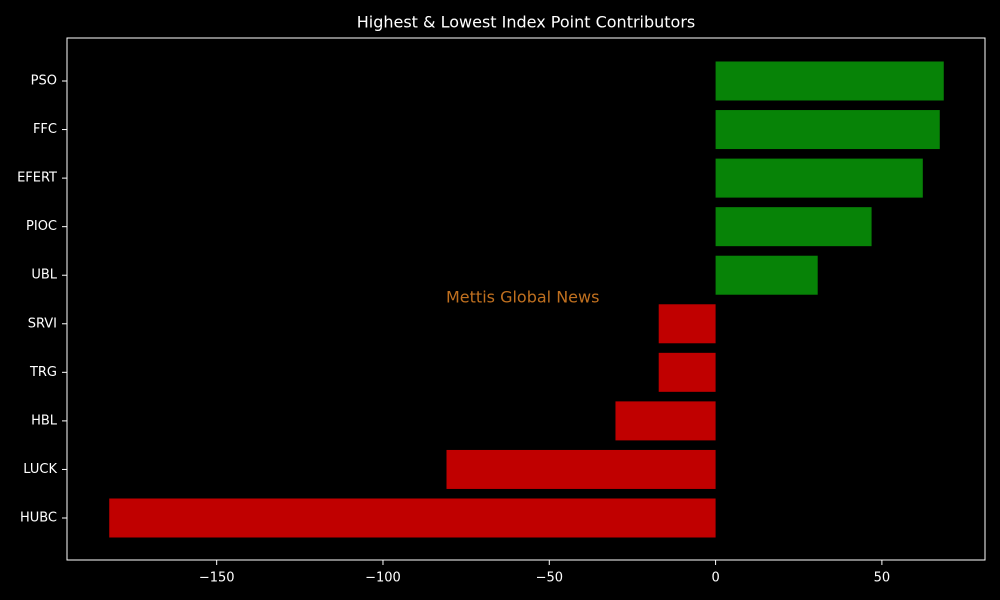 Image resolution: width=1000 pixels, height=600 pixels. Describe the element at coordinates (42, 323) in the screenshot. I see `y-tick-label: SRVI` at that location.